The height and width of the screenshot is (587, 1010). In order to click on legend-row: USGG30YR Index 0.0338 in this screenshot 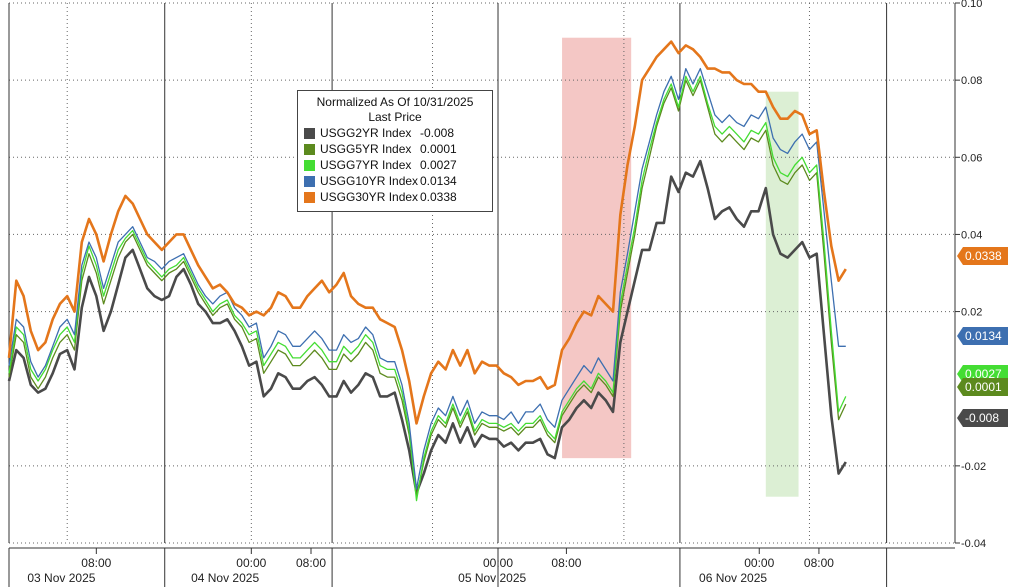, I will do `click(395, 197)`.